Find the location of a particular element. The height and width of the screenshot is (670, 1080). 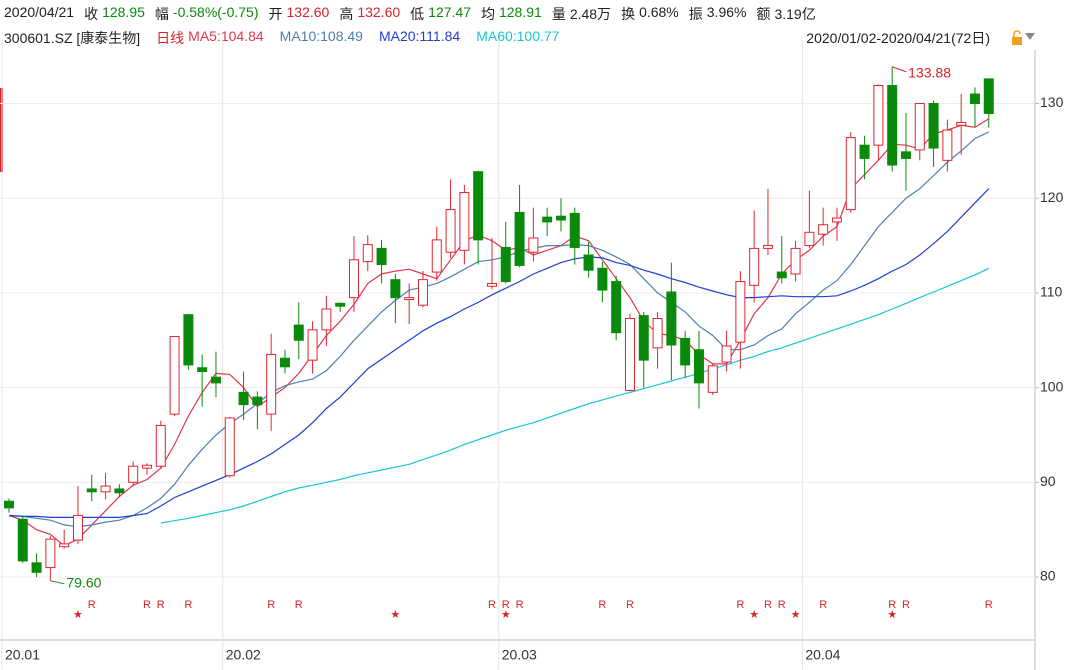

y-tick-label: 80 is located at coordinates (1048, 576).